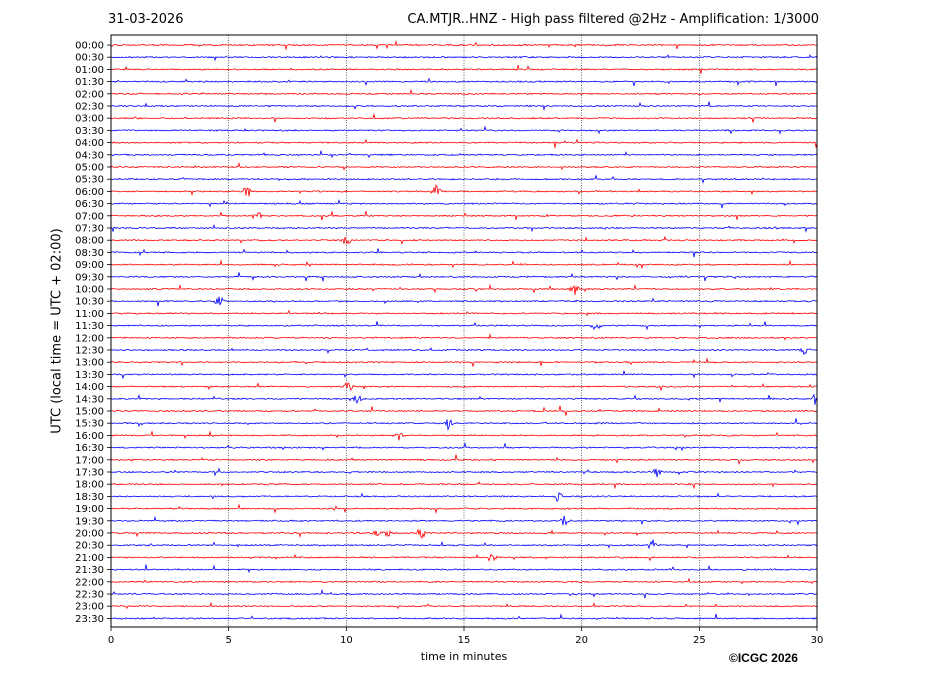 The image size is (927, 696). I want to click on y-tick-label-2100: 21:00, so click(89, 558).